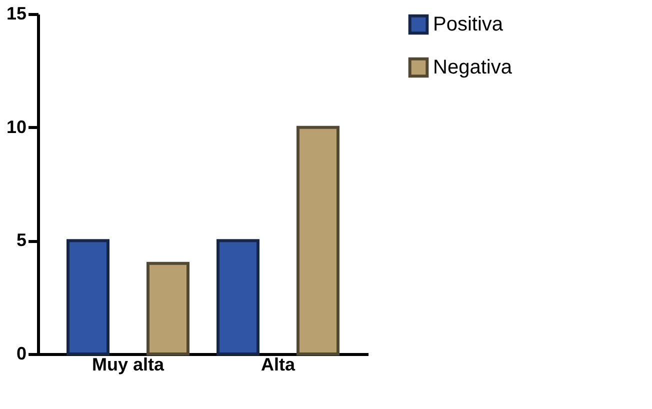 The width and height of the screenshot is (652, 409). What do you see at coordinates (16, 126) in the screenshot?
I see `y-tick-label: 10` at bounding box center [16, 126].